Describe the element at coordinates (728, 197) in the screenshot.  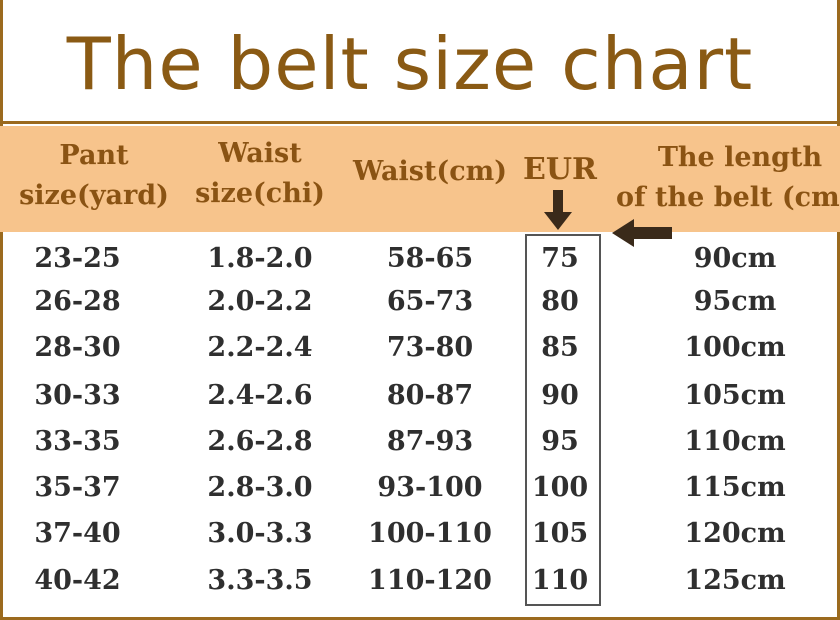
I see `header-length-line2: of the belt (cm)` at that location.